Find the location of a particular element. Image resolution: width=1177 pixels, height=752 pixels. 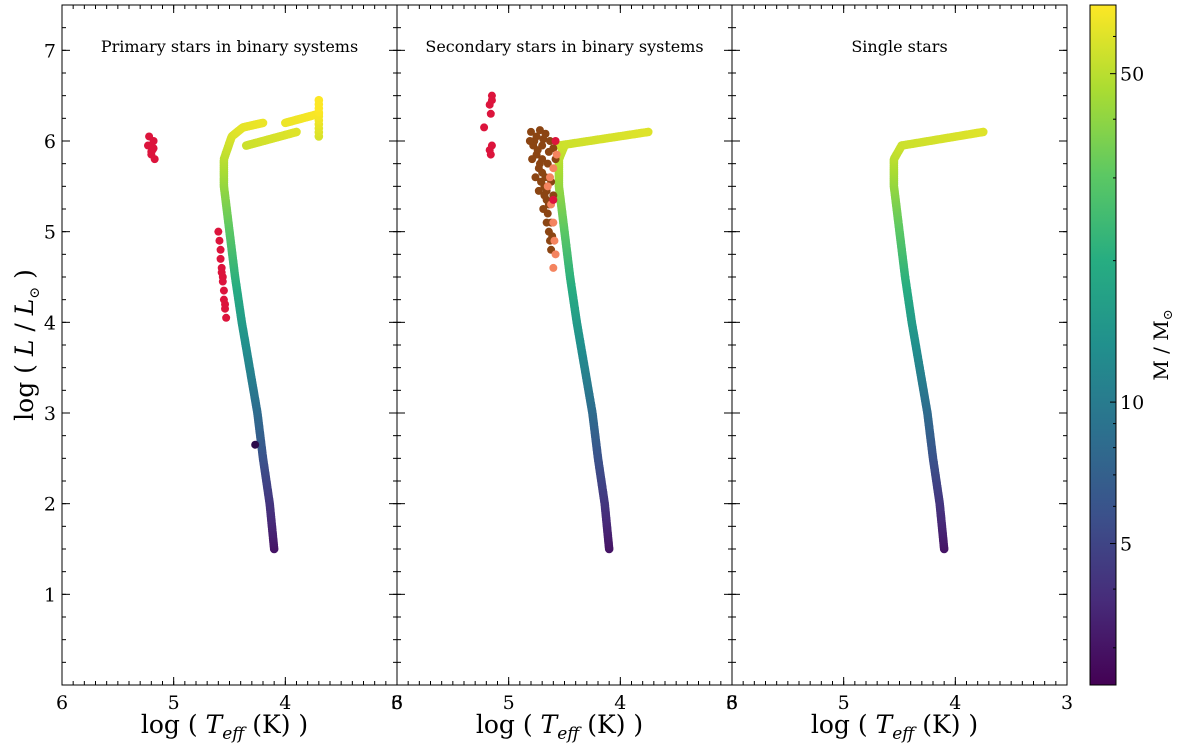

colorbar-tick-label: 10 is located at coordinates (1132, 403).